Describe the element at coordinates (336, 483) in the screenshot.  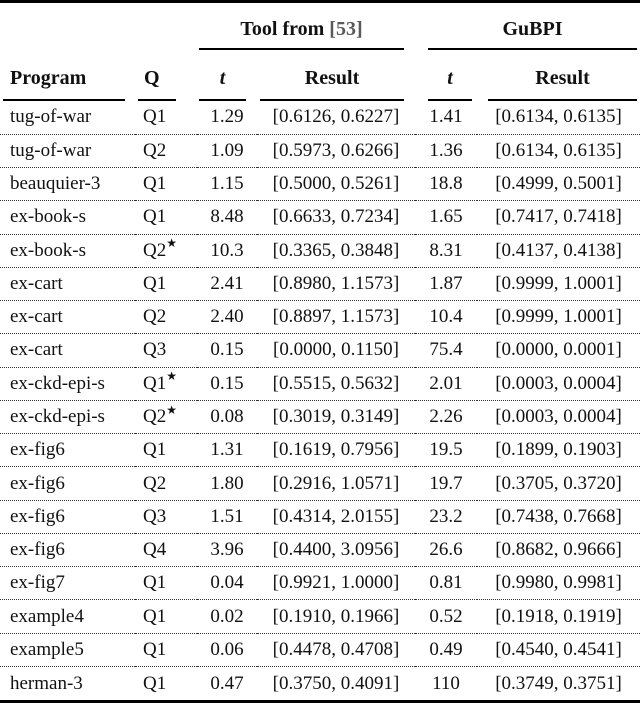
I see `tool-result-cell: [0.2916, 1.0571]` at that location.